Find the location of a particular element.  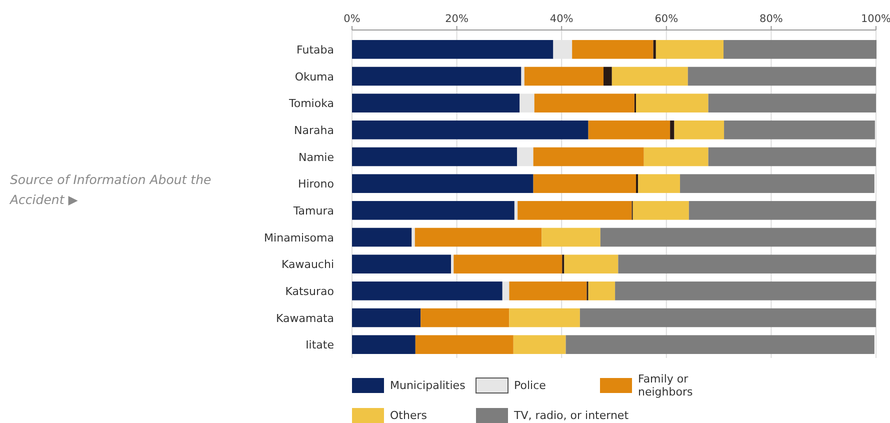

y-tick-label: Okuma is located at coordinates (314, 77).